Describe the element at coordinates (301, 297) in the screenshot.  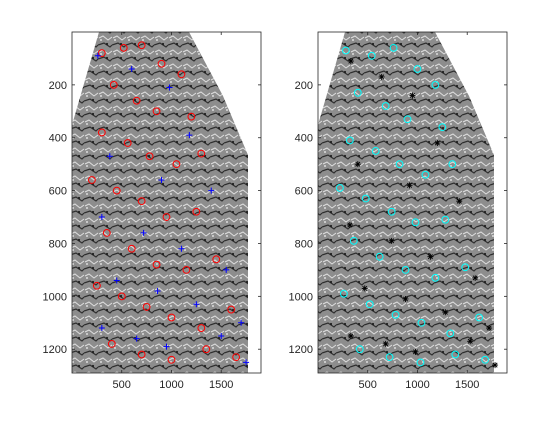
I see `y-tick-label: 1000` at that location.